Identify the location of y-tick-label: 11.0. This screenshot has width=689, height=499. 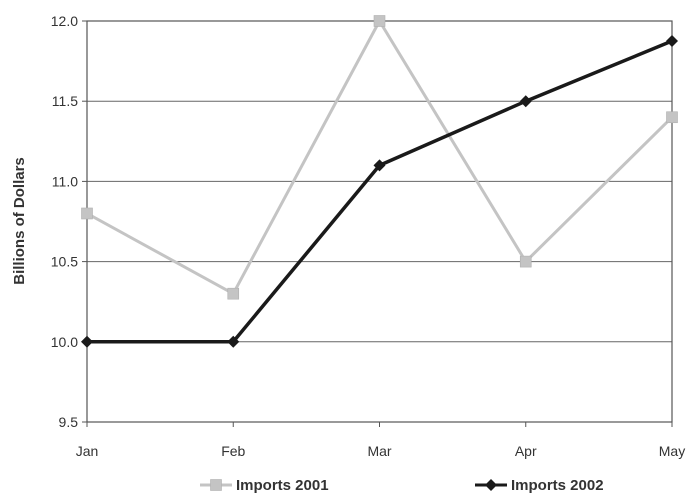
(65, 181).